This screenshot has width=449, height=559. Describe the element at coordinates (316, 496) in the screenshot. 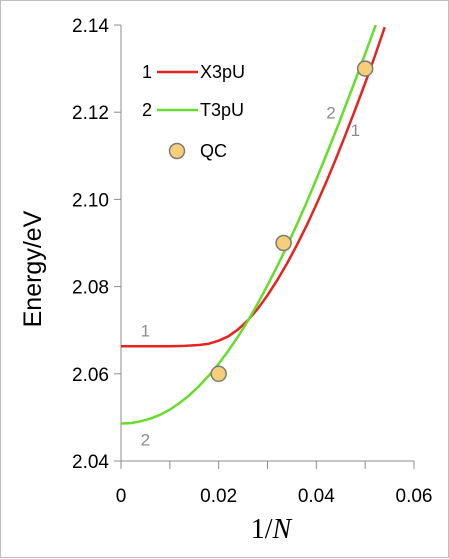

I see `x-tick-label: 0.04` at that location.